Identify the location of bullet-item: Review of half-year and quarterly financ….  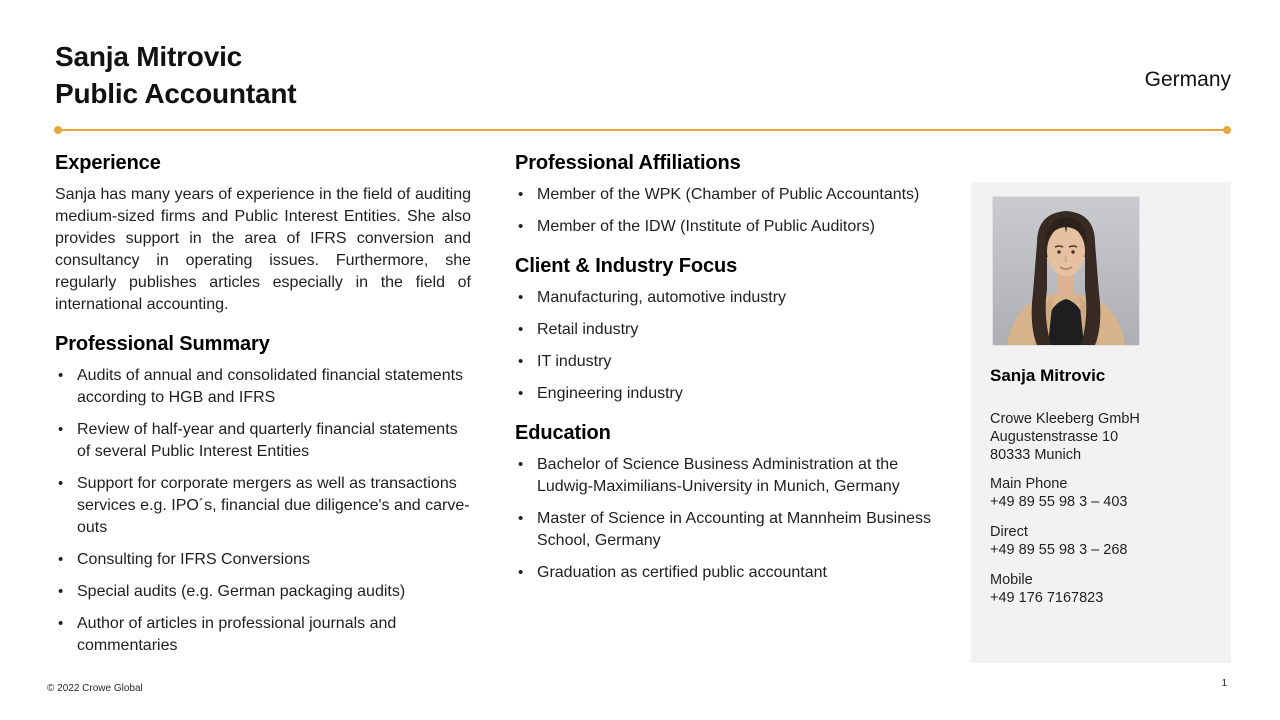
(263, 441).